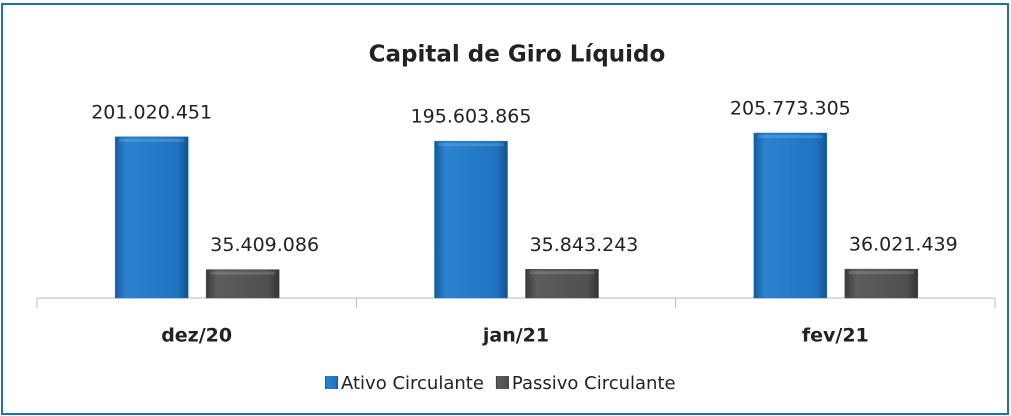  What do you see at coordinates (790, 109) in the screenshot?
I see `data-label: 205.773.305` at bounding box center [790, 109].